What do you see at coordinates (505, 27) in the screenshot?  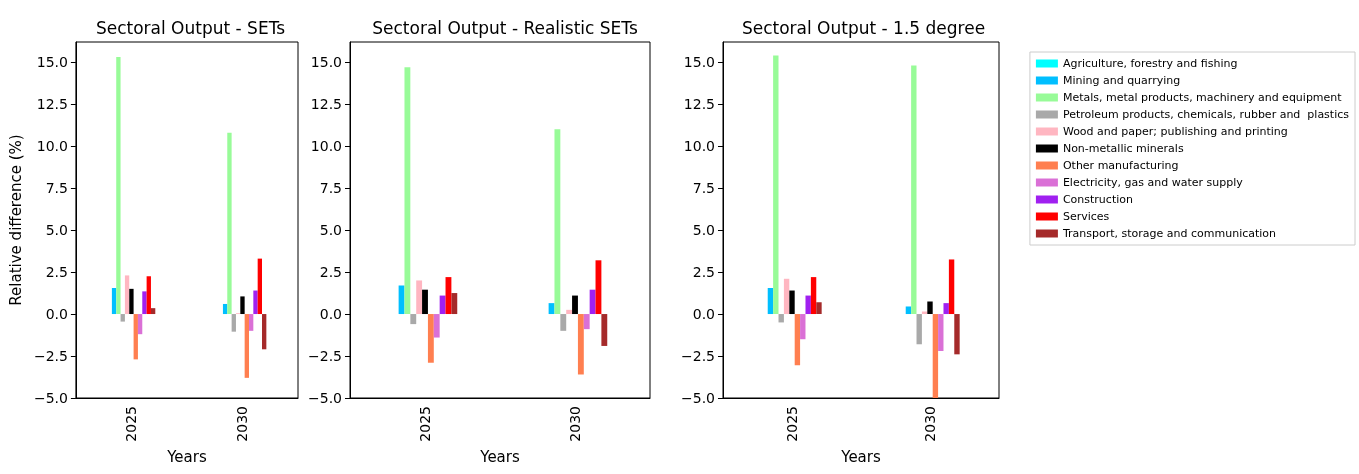 I see `chart-title: Sectoral Output - Realistic SETs` at bounding box center [505, 27].